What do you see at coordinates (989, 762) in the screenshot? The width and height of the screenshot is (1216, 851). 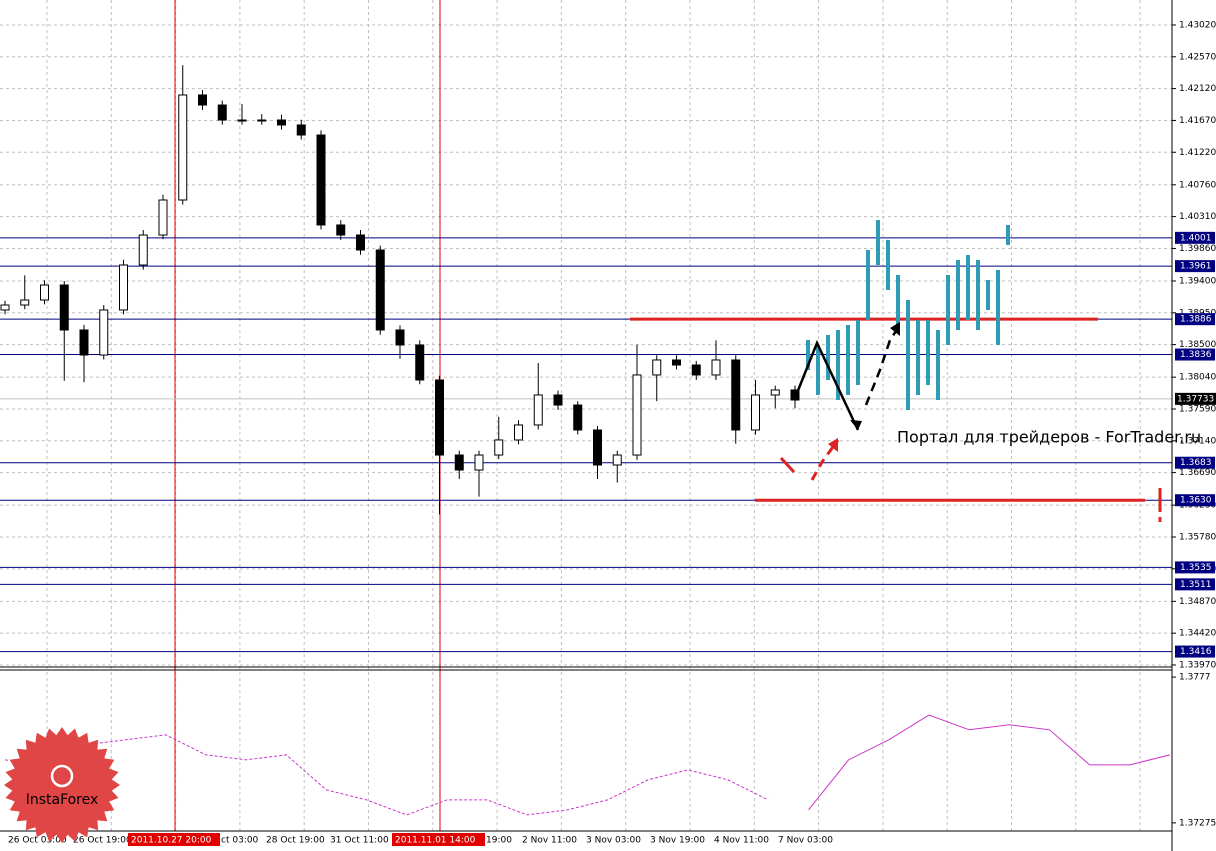 I see `indicator-line` at bounding box center [989, 762].